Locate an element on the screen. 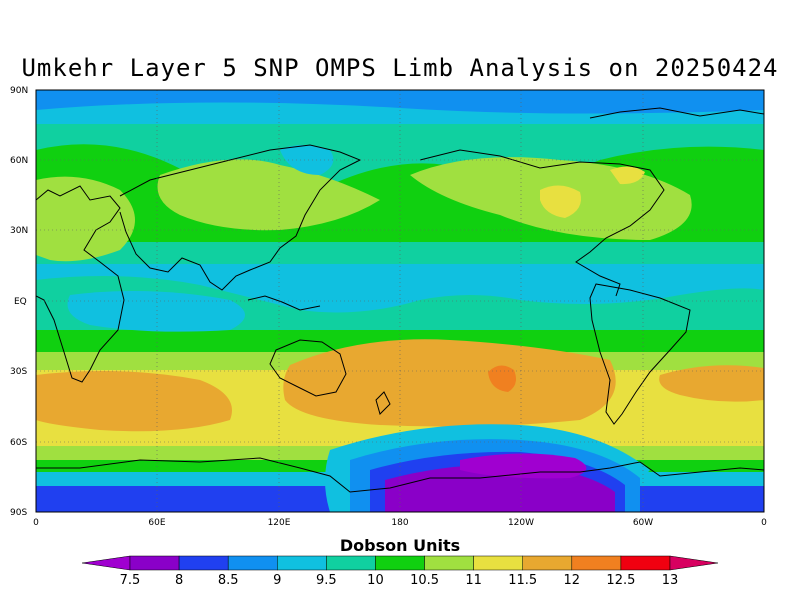  lat-label: 30N is located at coordinates (19, 231).